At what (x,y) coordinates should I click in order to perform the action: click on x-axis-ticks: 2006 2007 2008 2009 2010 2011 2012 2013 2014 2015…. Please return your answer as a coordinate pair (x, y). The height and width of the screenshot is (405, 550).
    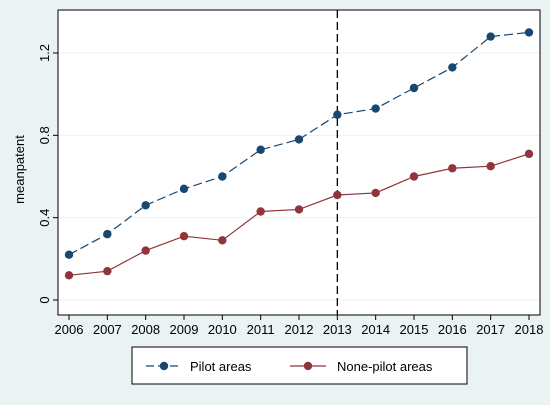
    Looking at the image, I should click on (299, 326).